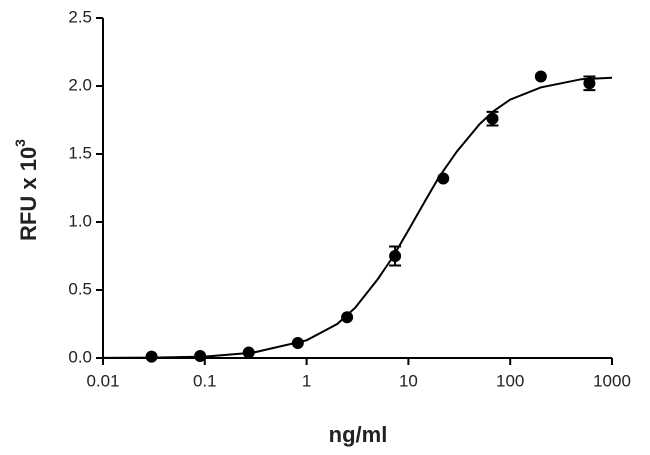 This screenshot has height=455, width=650. What do you see at coordinates (612, 380) in the screenshot?
I see `x-tick-label: 1000` at bounding box center [612, 380].